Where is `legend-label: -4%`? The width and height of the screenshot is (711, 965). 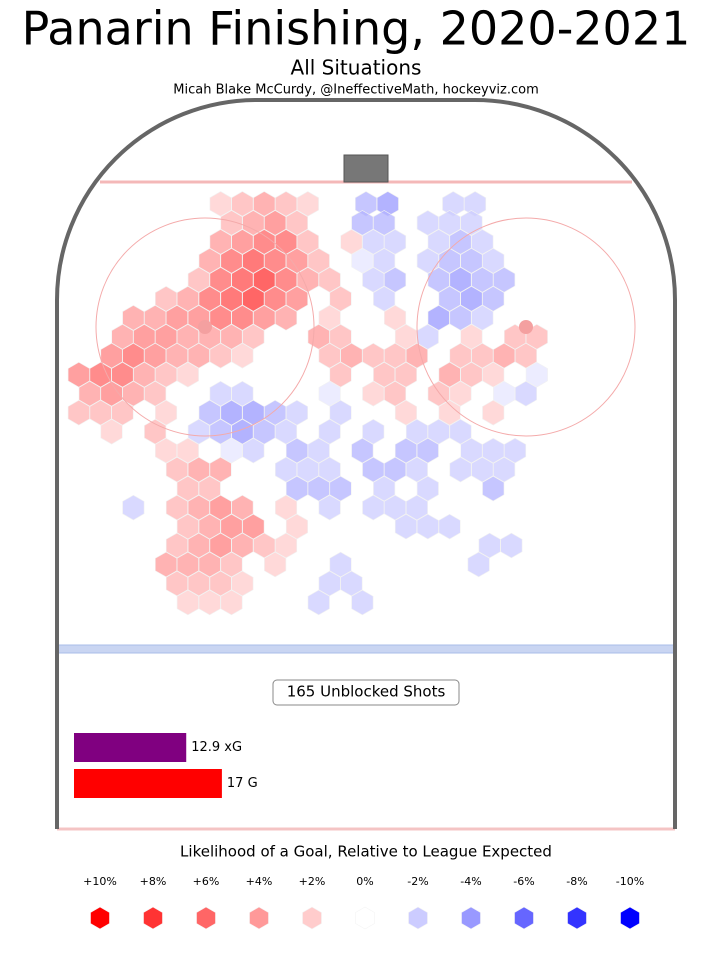
legend-label: -4% is located at coordinates (470, 881).